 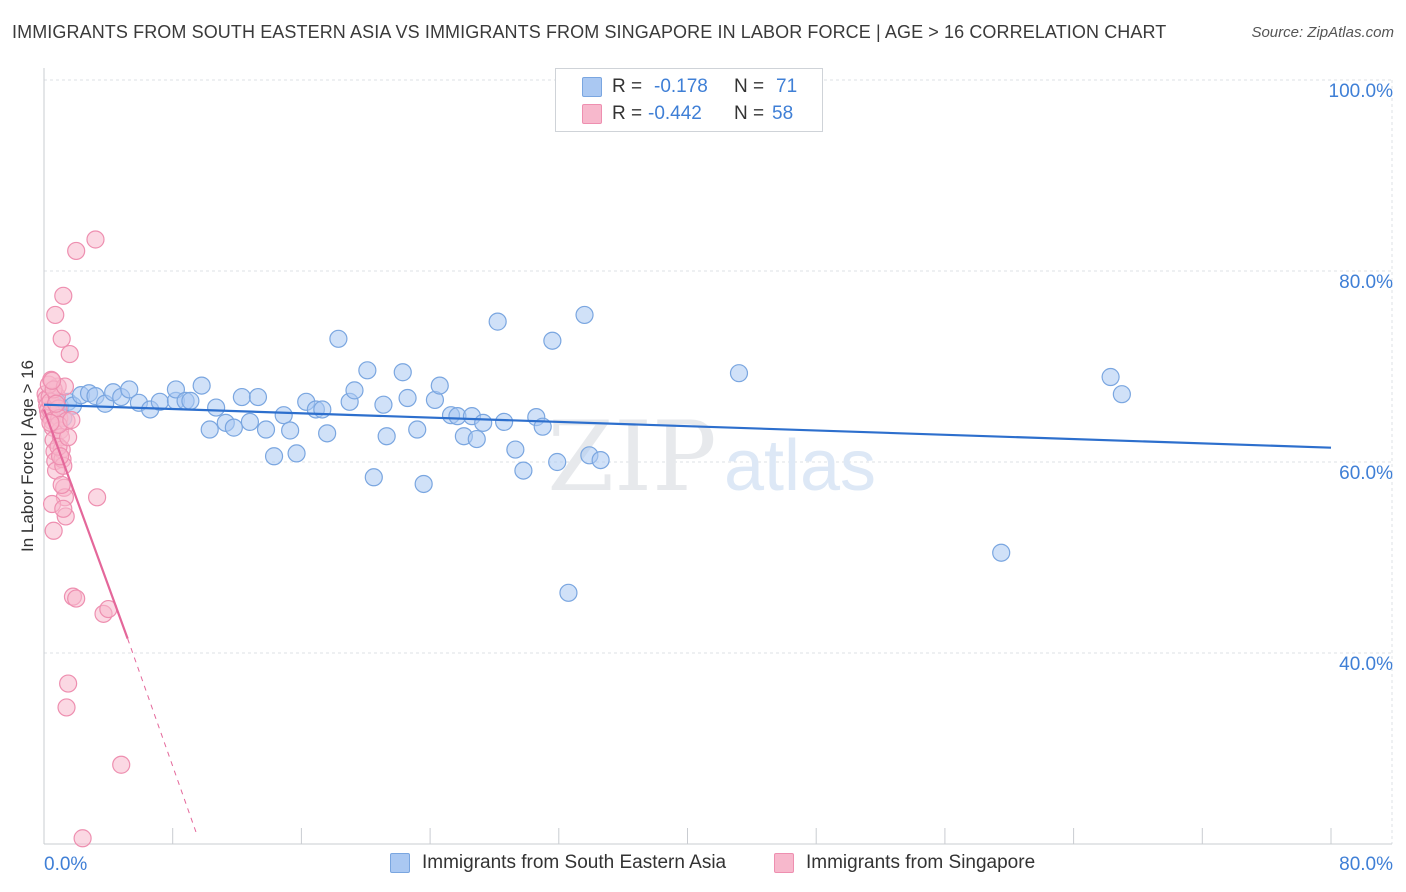 What do you see at coordinates (787, 86) in the screenshot?
I see `legend-n-value: 71` at bounding box center [787, 86].